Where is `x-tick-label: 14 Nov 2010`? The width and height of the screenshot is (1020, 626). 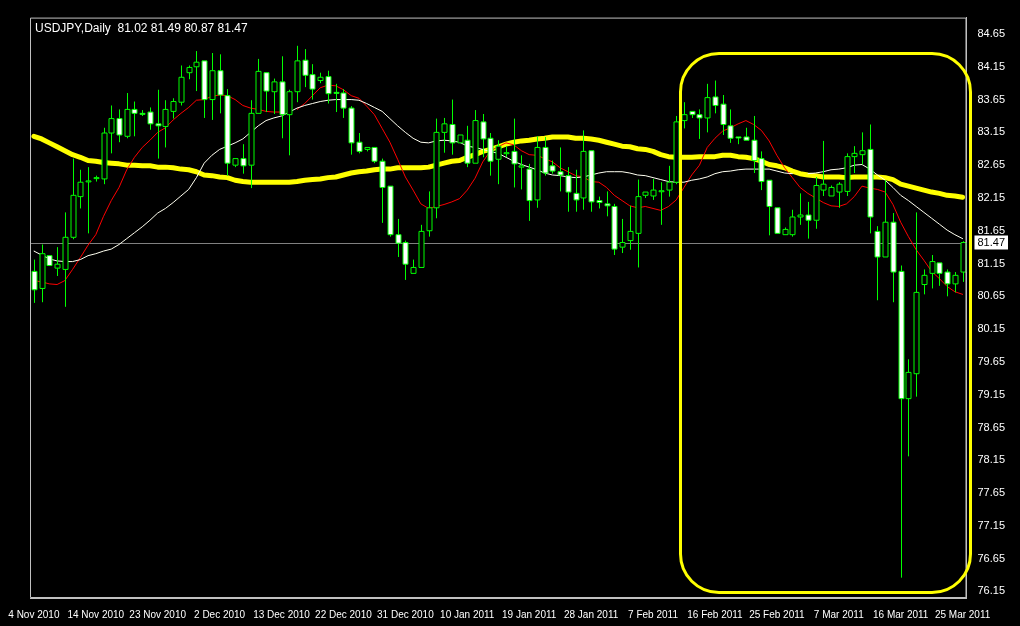 x-tick-label: 14 Nov 2010 is located at coordinates (96, 614).